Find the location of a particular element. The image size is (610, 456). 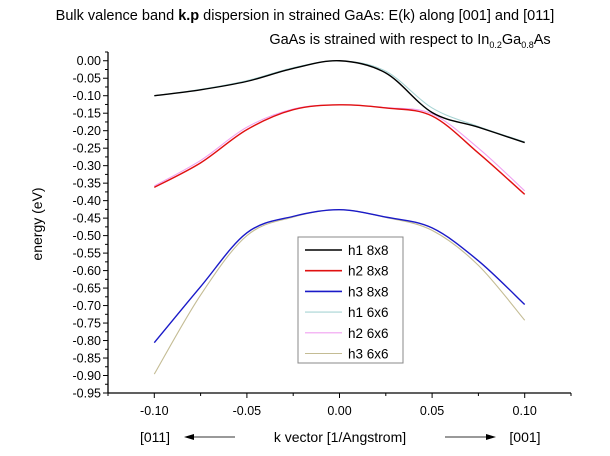

y-tick-label: -0.80 is located at coordinates (87, 341).